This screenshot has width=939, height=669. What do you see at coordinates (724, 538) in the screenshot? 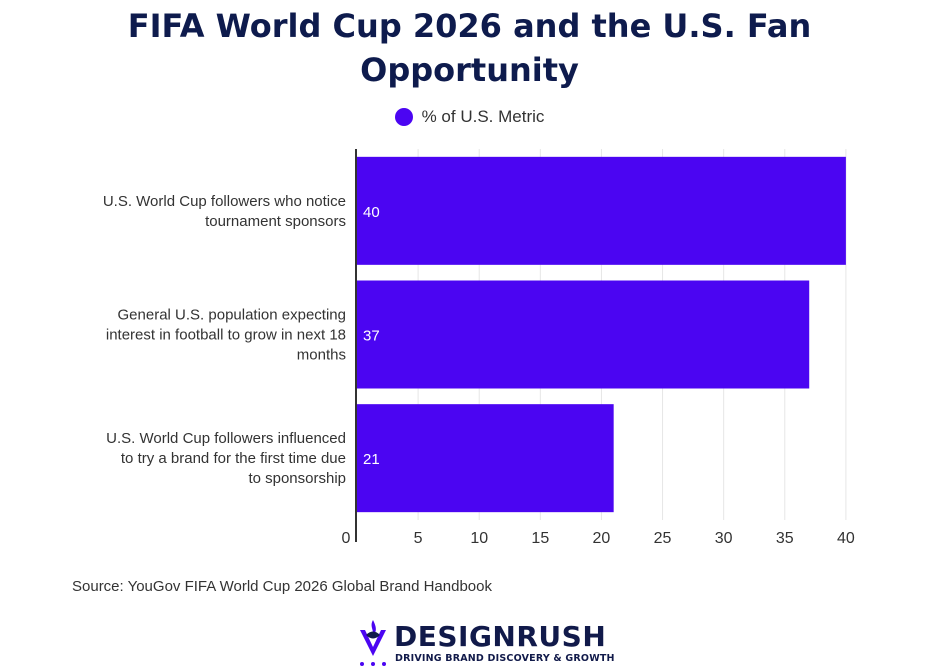
I see `x-tick-label-6: 30` at bounding box center [724, 538].